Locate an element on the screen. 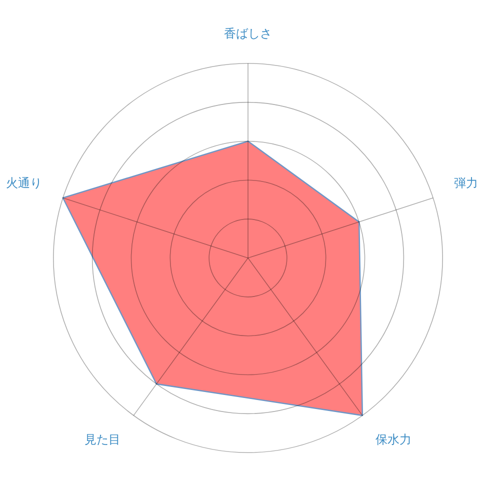 This screenshot has width=500, height=500. spoke-label: 火通り is located at coordinates (24, 183).